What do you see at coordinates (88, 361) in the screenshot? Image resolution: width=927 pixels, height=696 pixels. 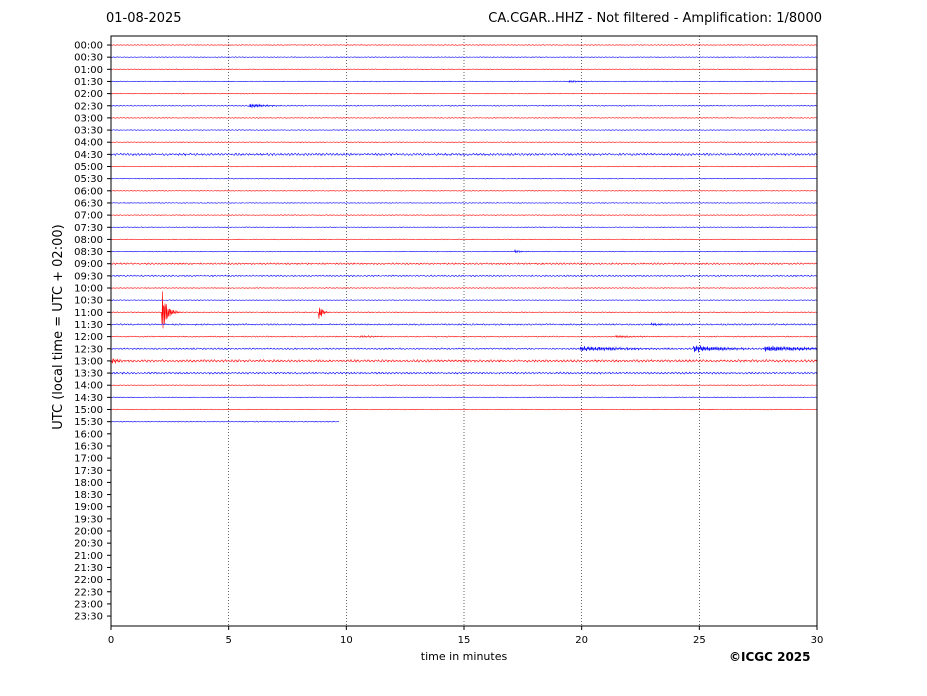 I see `y-tick-label: 13:00` at bounding box center [88, 361].